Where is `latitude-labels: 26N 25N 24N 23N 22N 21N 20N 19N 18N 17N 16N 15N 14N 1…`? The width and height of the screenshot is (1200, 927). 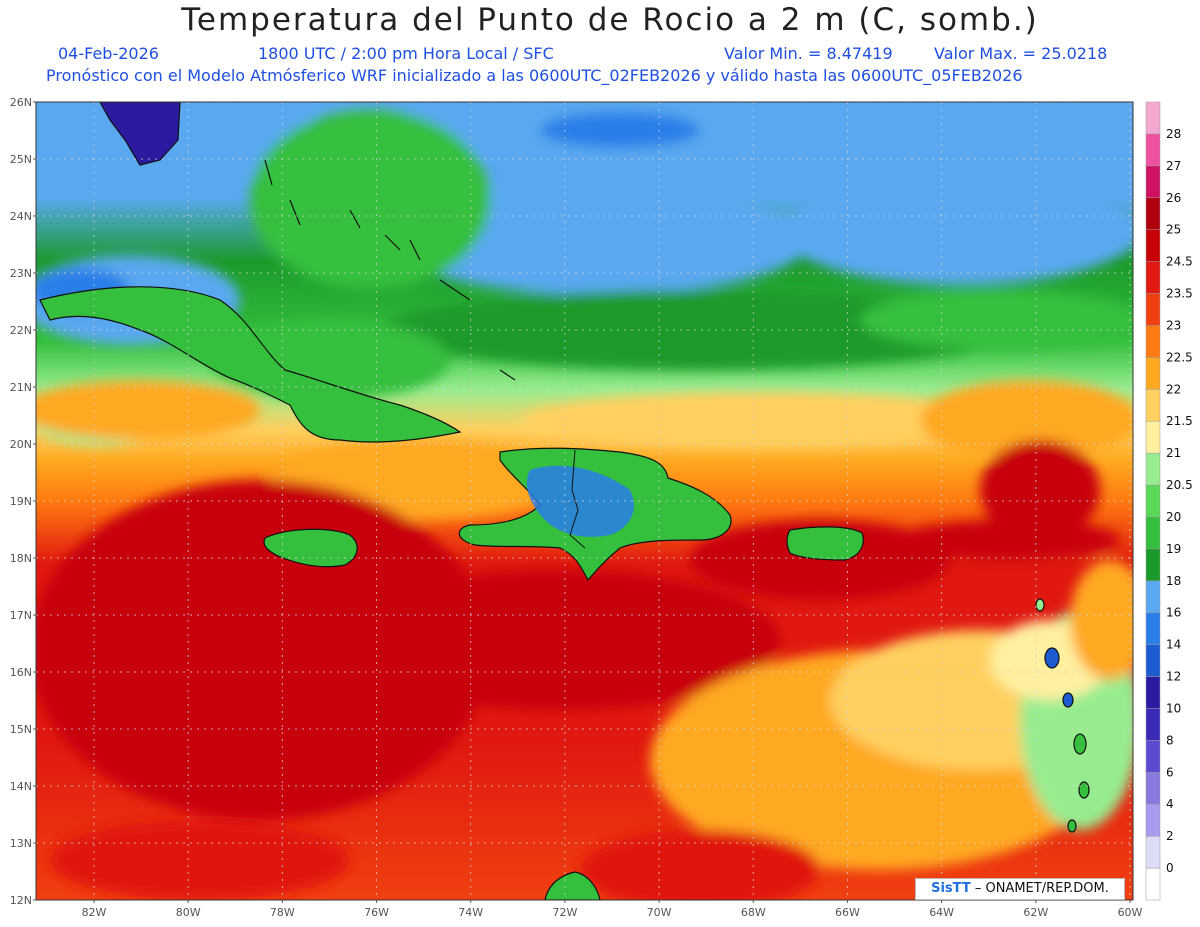 latitude-labels: 26N 25N 24N 23N 22N 21N 20N 19N 18N 17N 16N 15N 14N 1… is located at coordinates (23, 501).